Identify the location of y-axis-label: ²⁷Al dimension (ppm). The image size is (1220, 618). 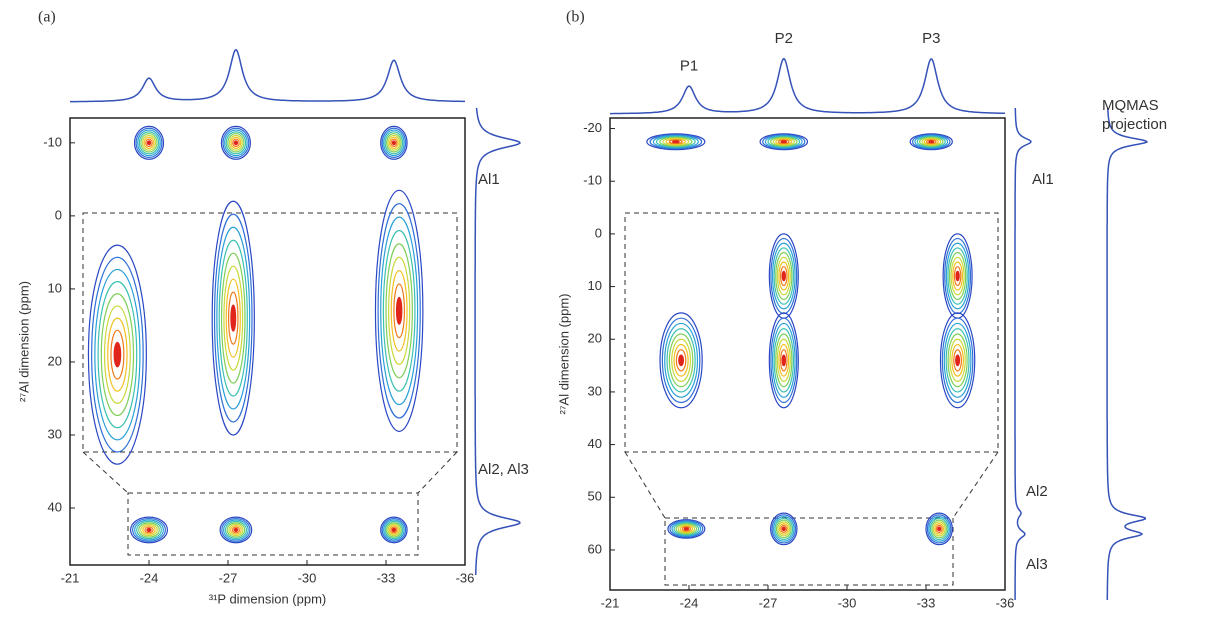
(23, 341).